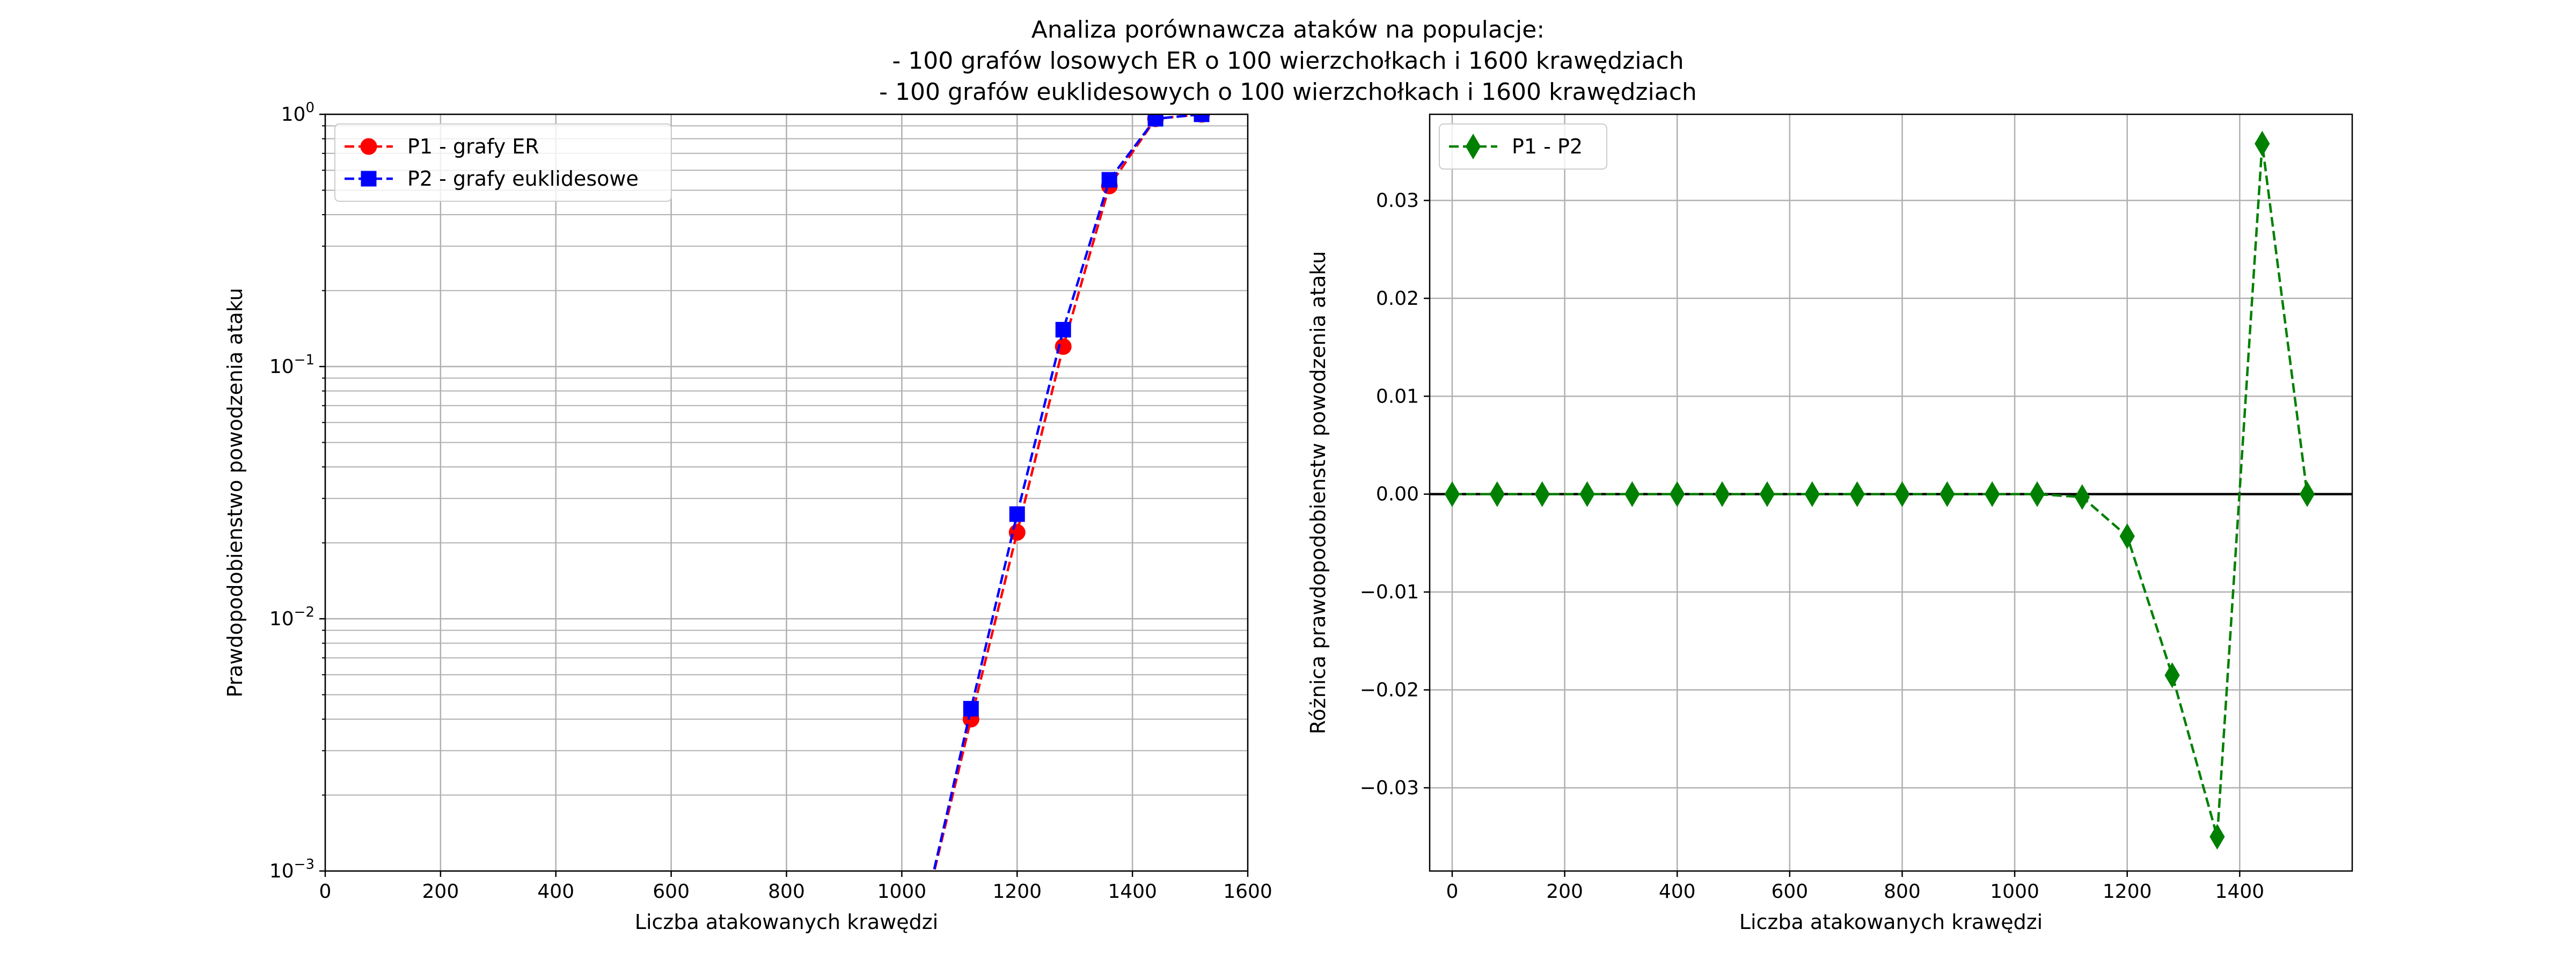  I want to click on y-tick-label: 10⁻², so click(291, 617).